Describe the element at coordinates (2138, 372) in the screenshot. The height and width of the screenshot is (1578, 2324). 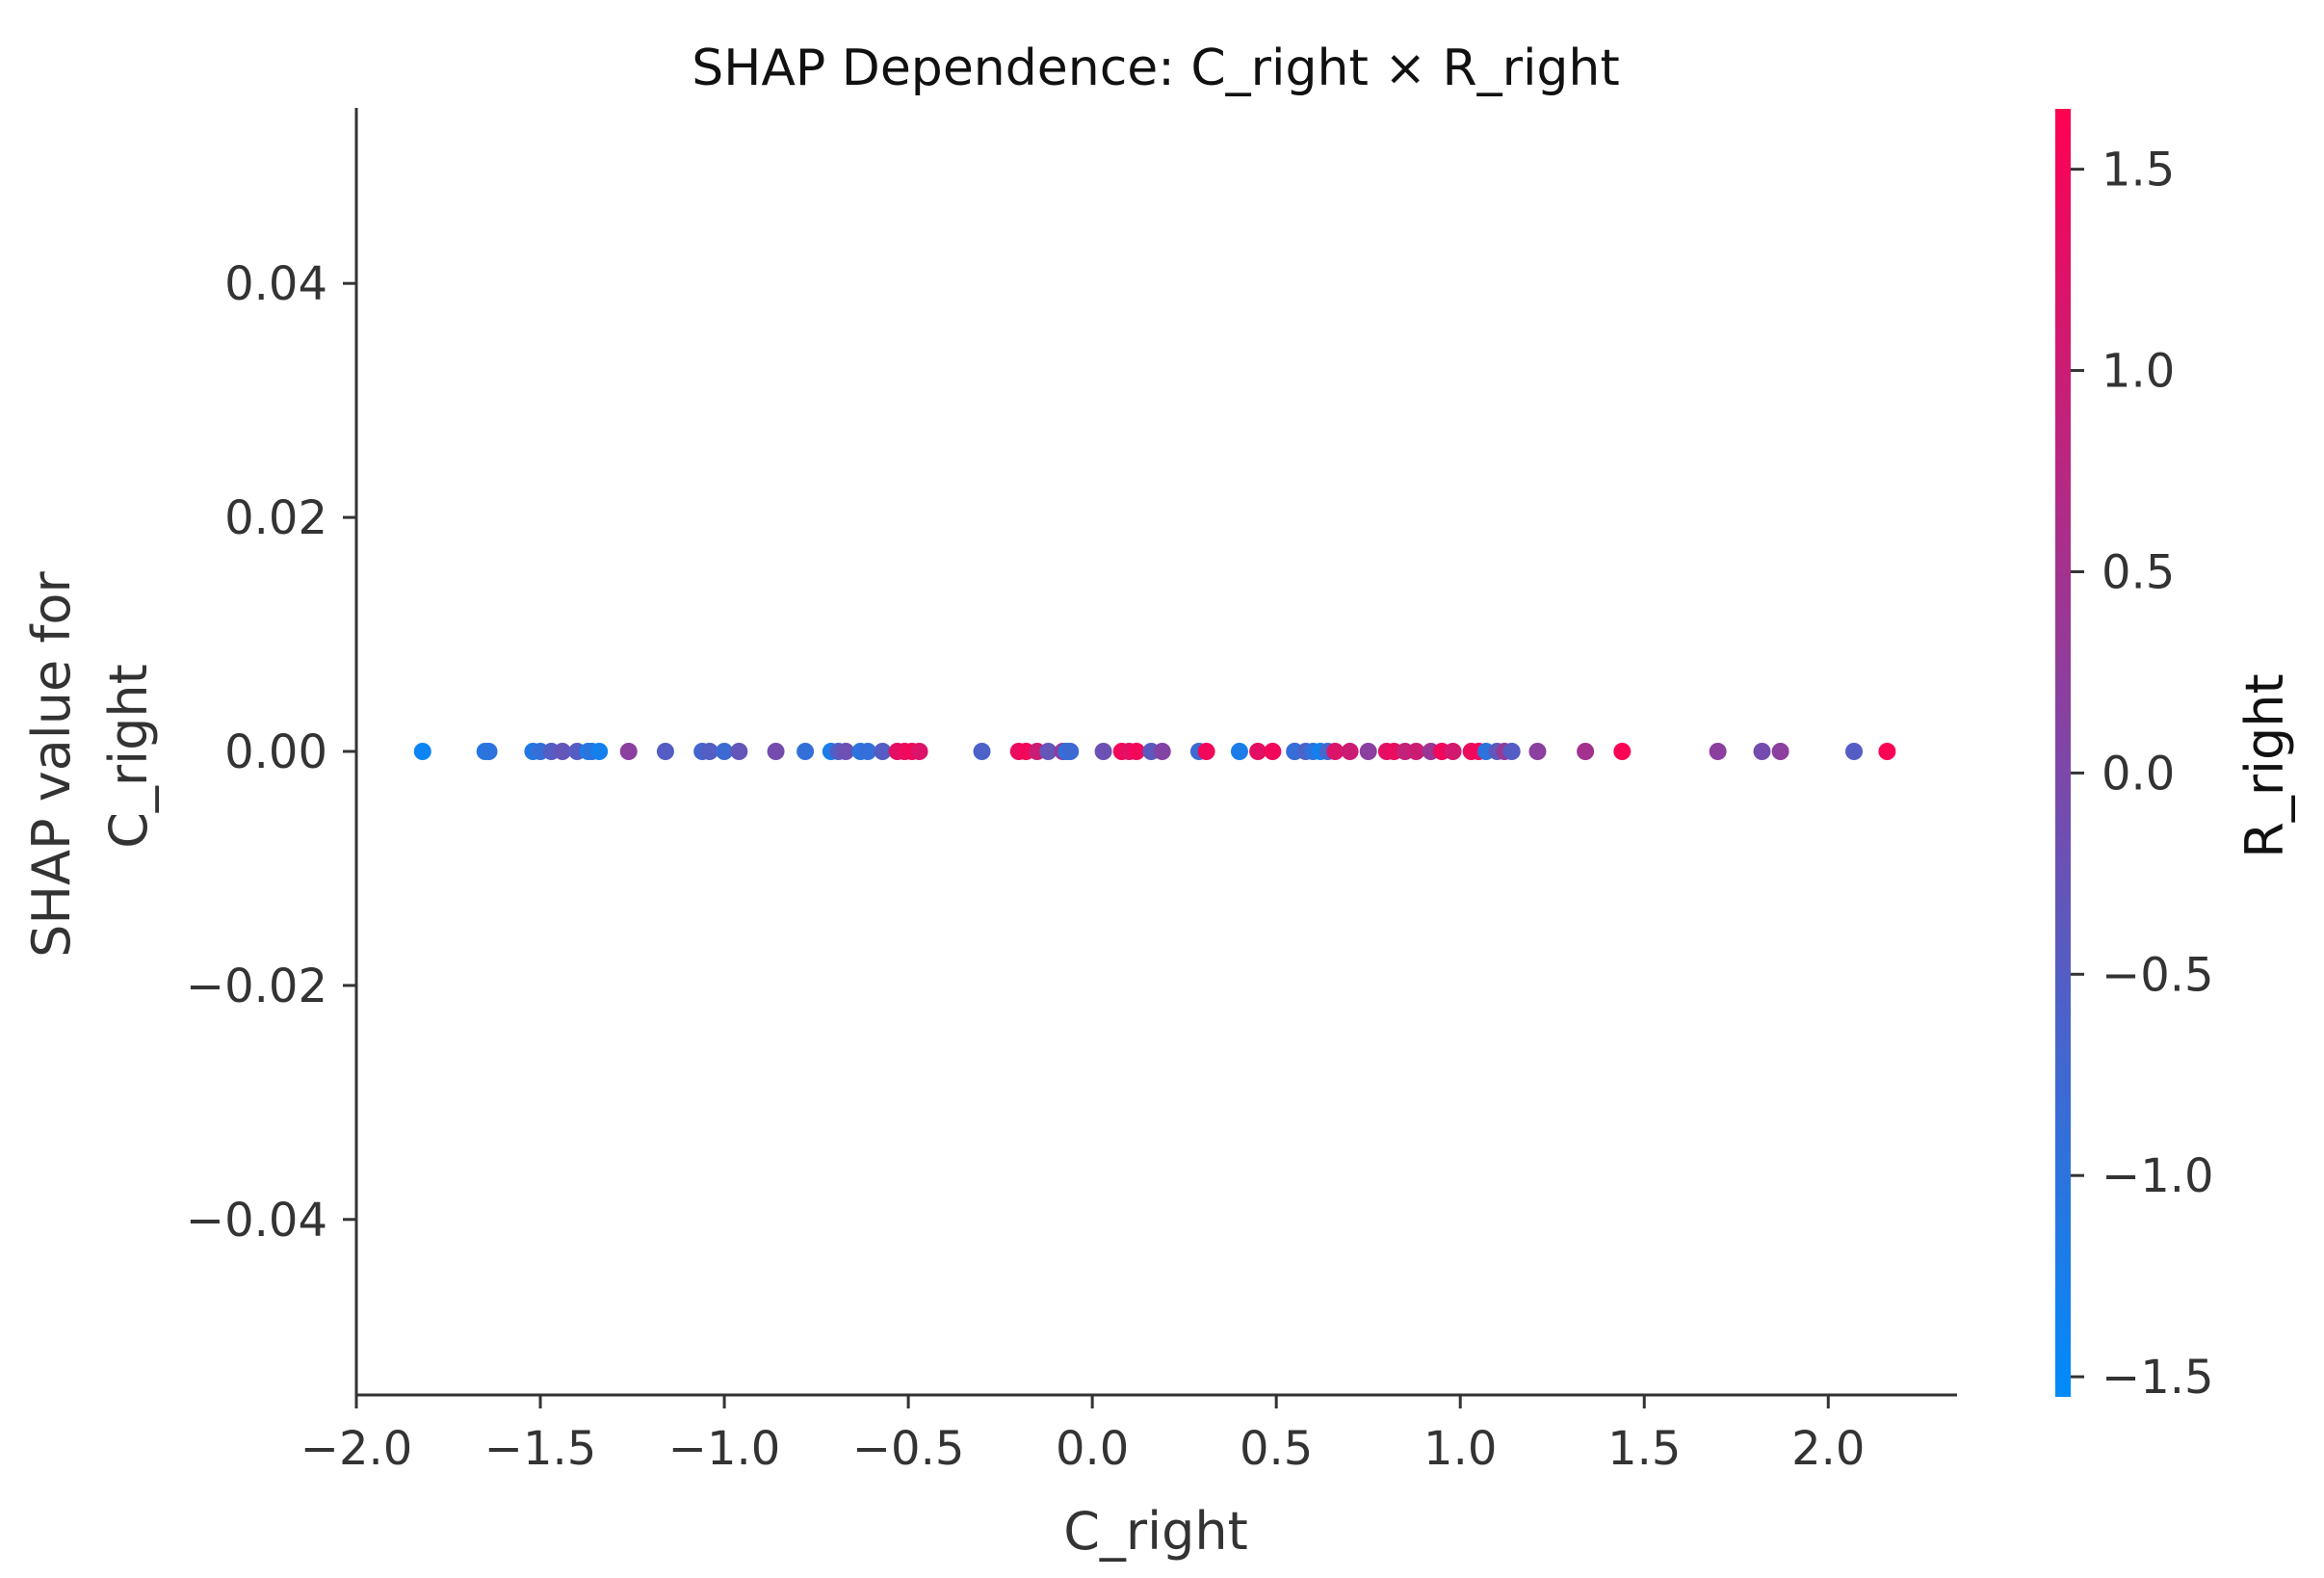
I see `colorbar-tick-label: 1.0` at that location.